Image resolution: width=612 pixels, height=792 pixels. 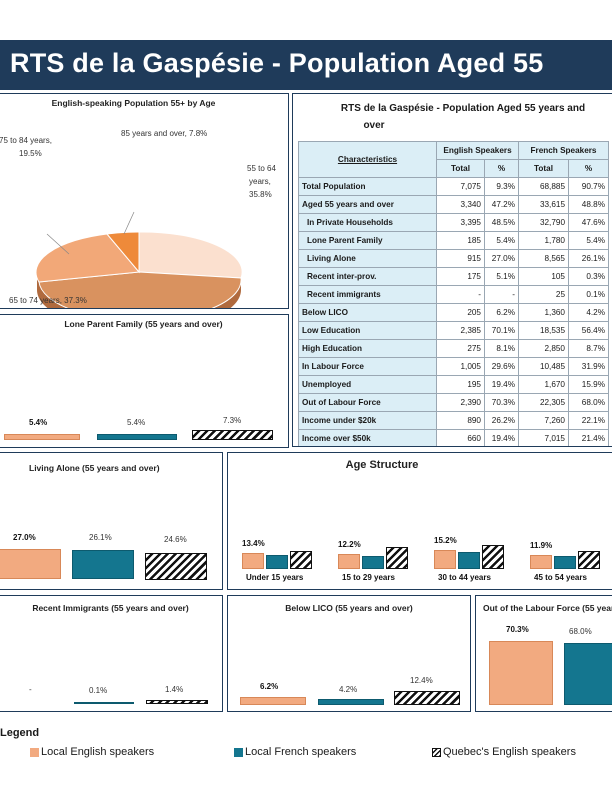 What do you see at coordinates (104, 703) in the screenshot?
I see `recent-immigrants-bar-fr` at bounding box center [104, 703].